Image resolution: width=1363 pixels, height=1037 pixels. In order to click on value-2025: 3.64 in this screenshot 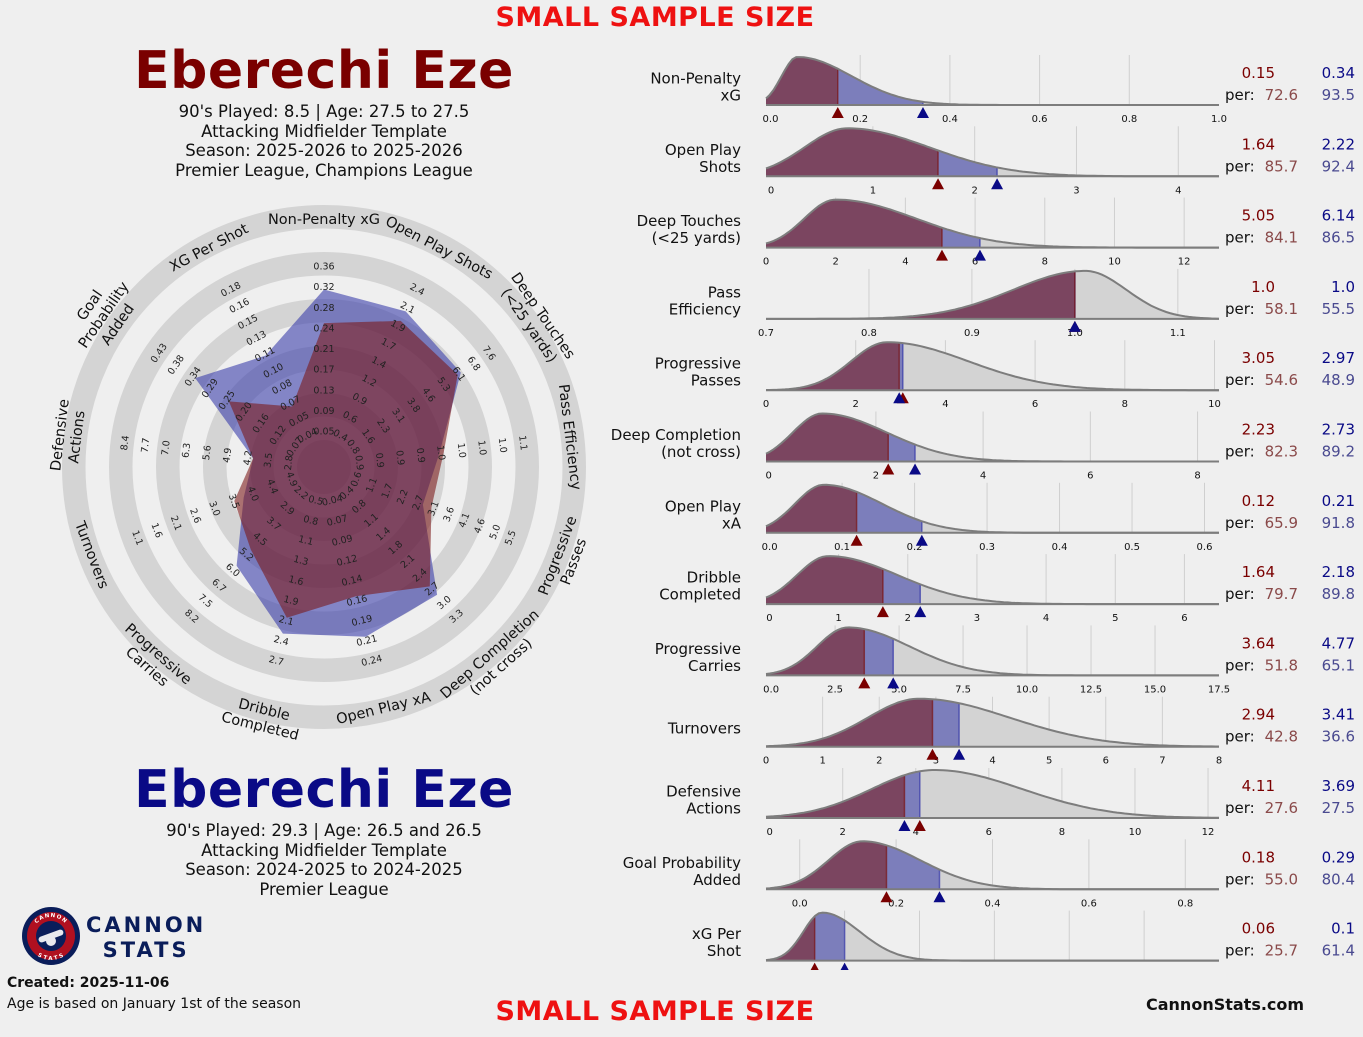, I will do `click(1258, 643)`.